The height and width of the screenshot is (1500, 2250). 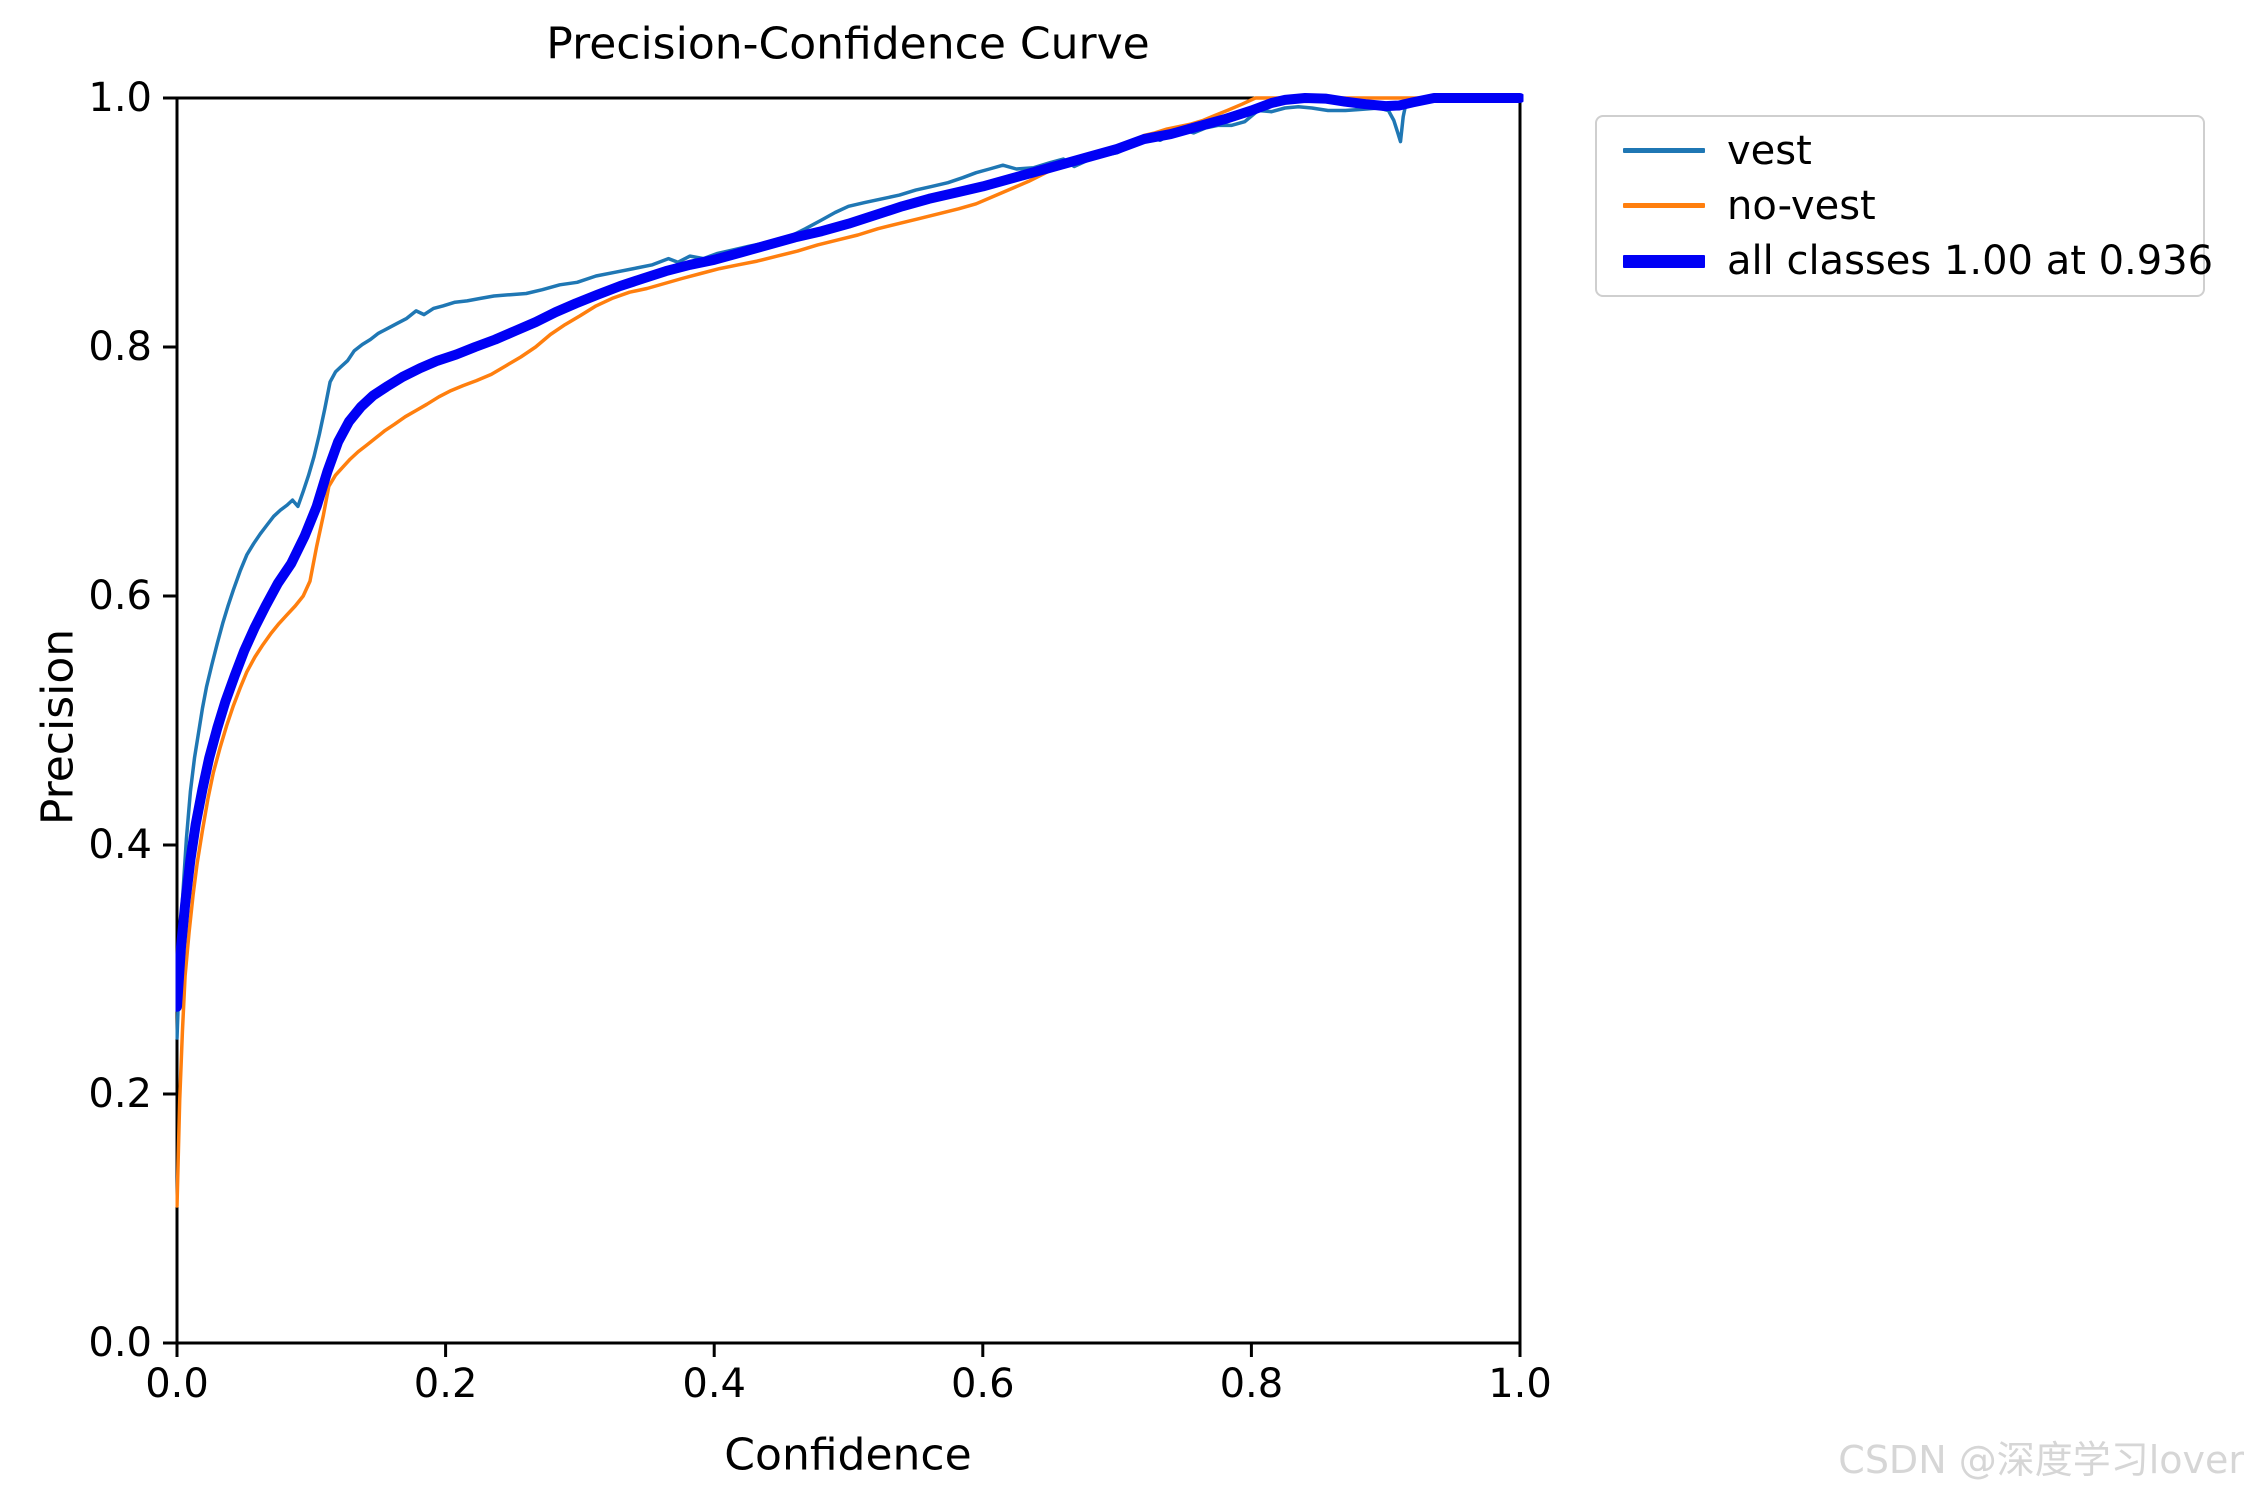 I want to click on all-classes-line-swatch, so click(x=1664, y=261).